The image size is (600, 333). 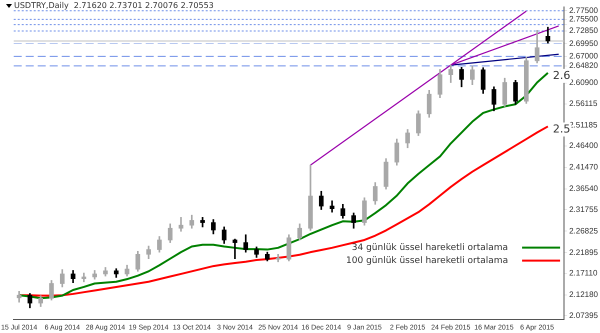 I want to click on y-tick-label: 2.64820, so click(x=584, y=65).